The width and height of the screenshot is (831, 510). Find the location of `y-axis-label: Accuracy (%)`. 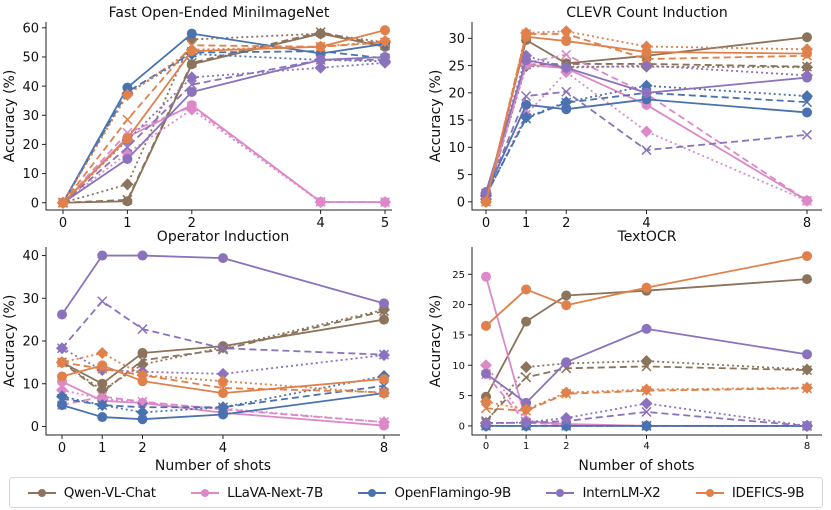

y-axis-label: Accuracy (%) is located at coordinates (10, 341).